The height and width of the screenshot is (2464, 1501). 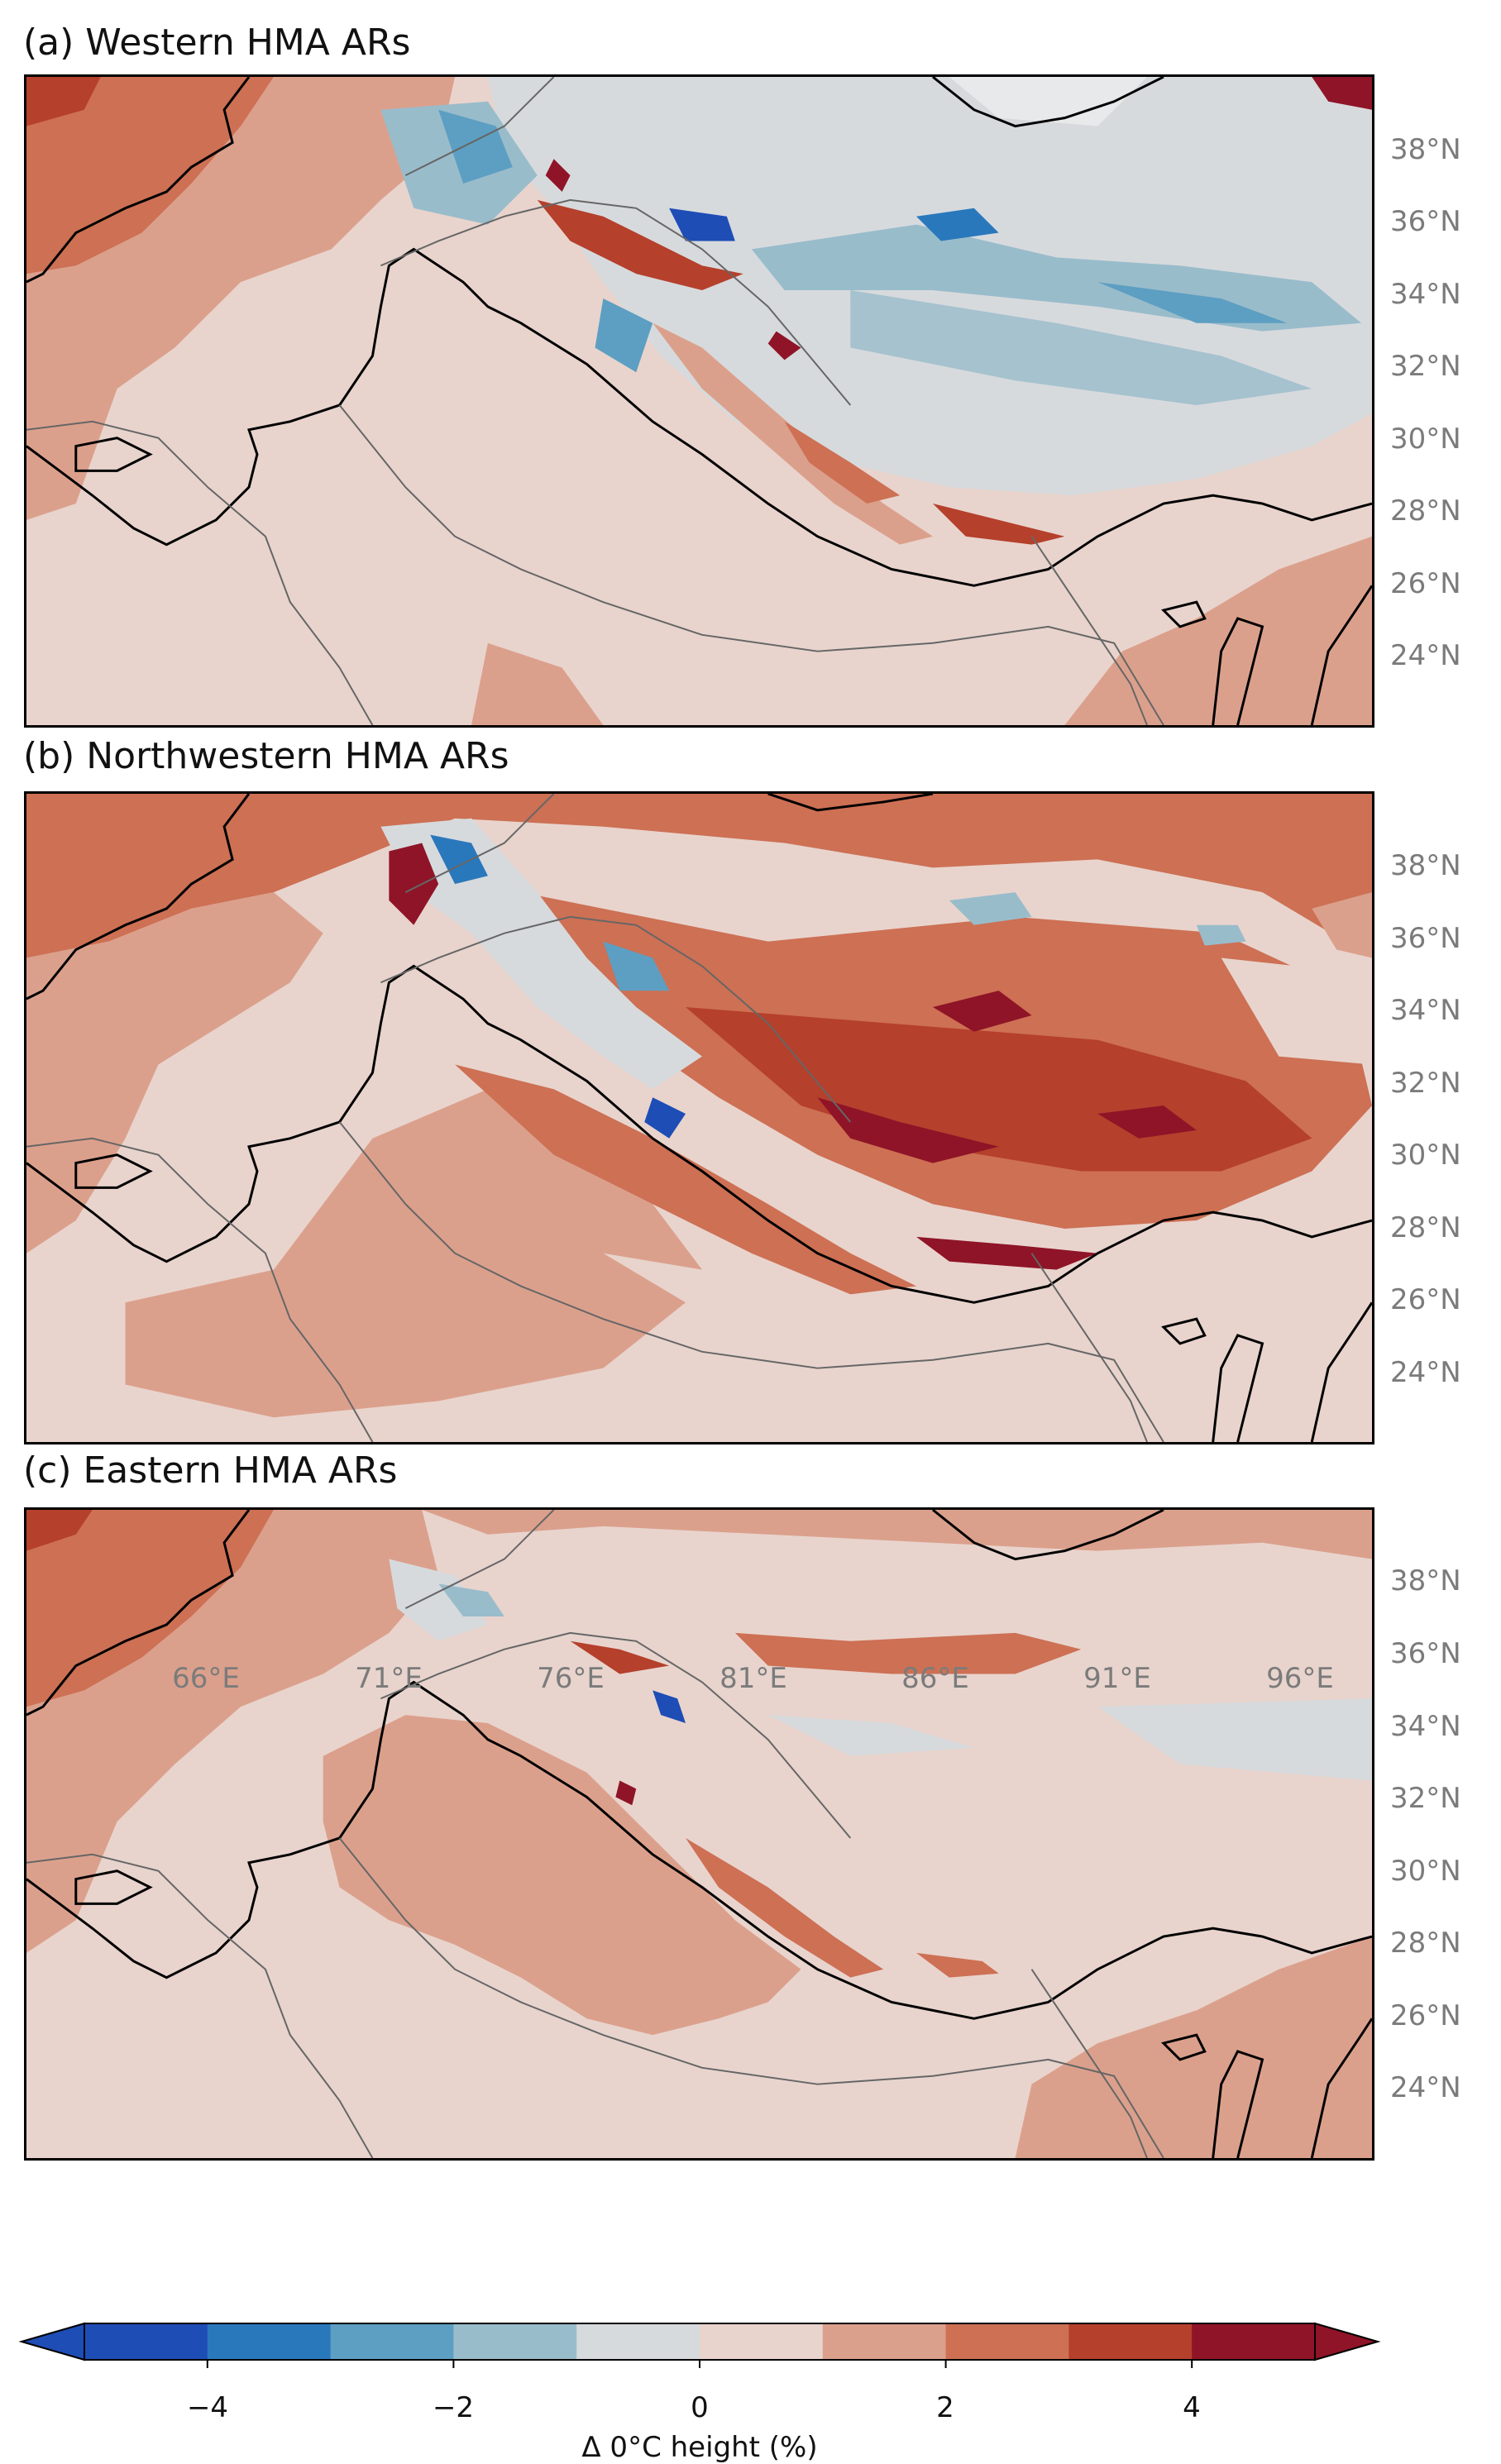 What do you see at coordinates (1425, 939) in the screenshot?
I see `lat-label-b-36: 36°N` at bounding box center [1425, 939].